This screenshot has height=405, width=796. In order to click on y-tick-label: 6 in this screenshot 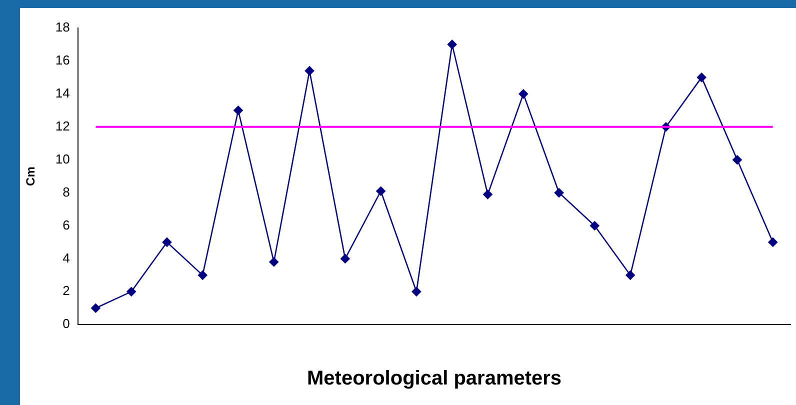, I will do `click(66, 224)`.